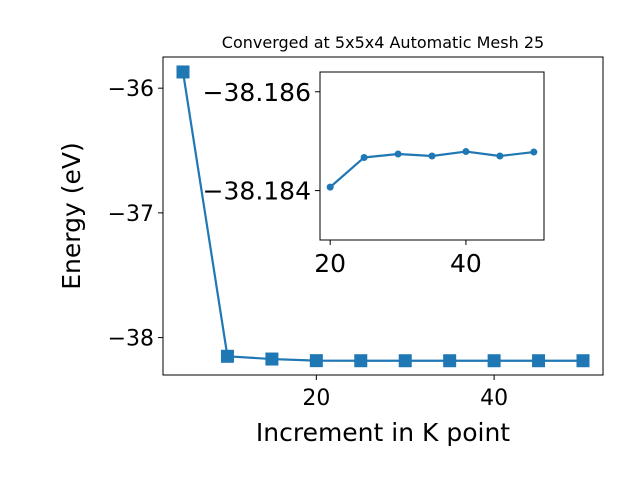 The image size is (640, 480). What do you see at coordinates (383, 42) in the screenshot?
I see `chart-title: Converged at 5x5x4 Automatic Mesh 25` at bounding box center [383, 42].